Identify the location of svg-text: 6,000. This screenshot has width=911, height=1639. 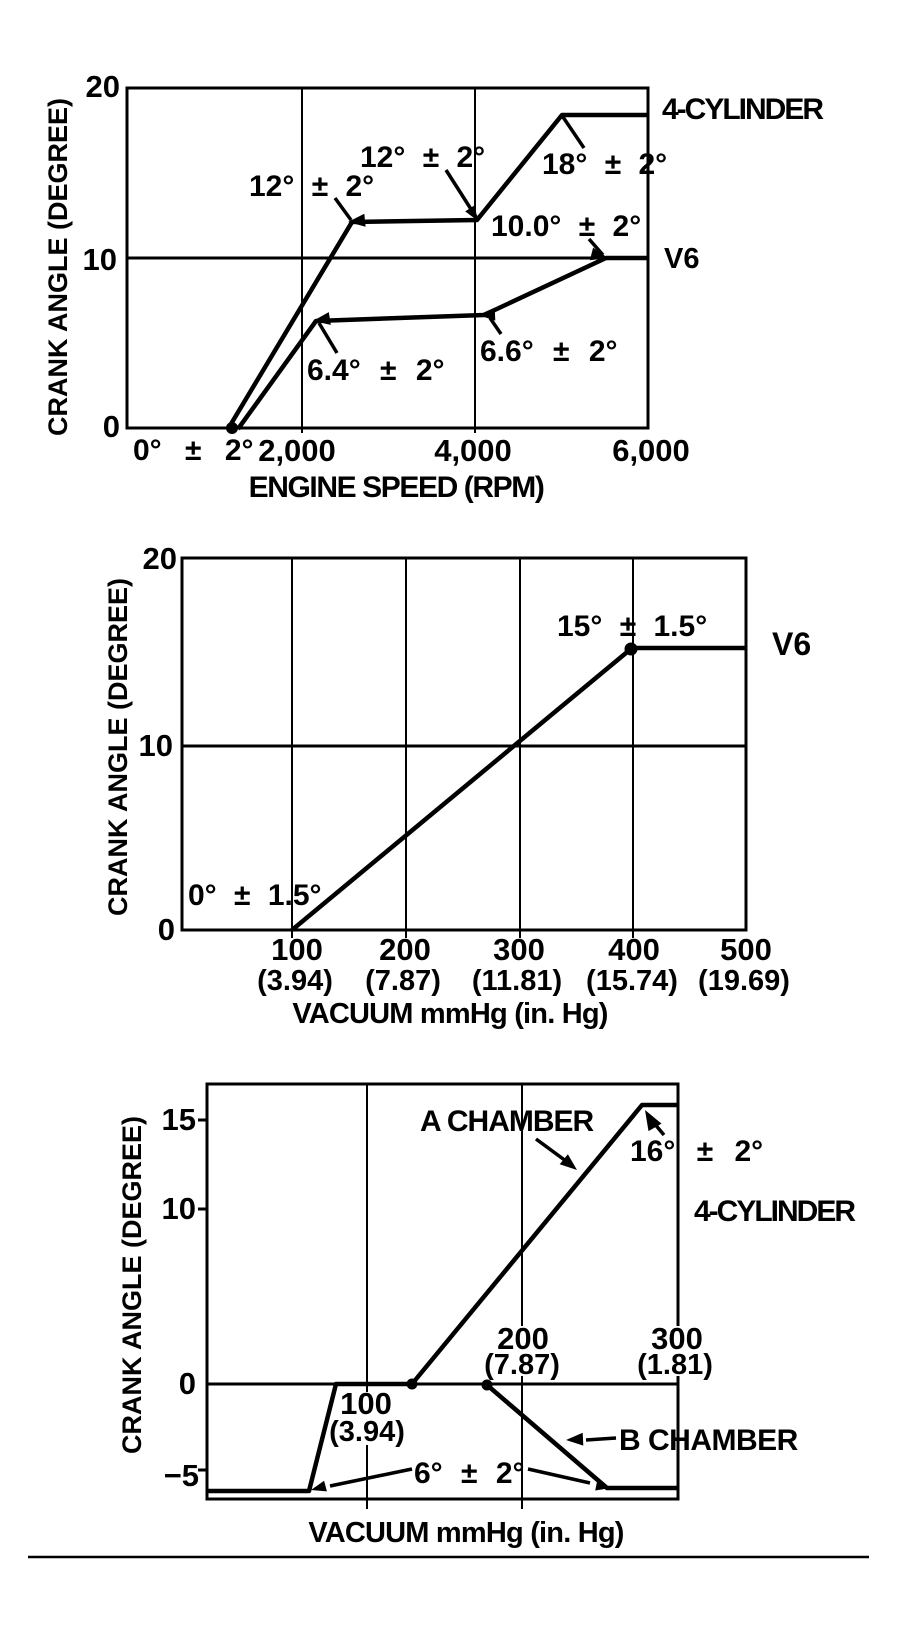
(651, 450).